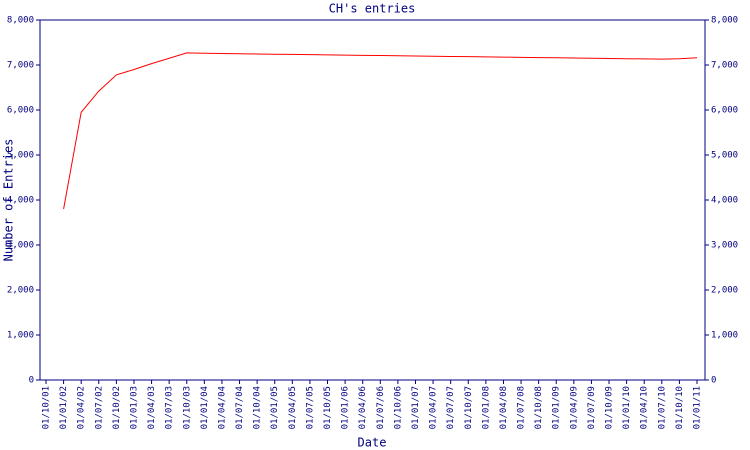 The width and height of the screenshot is (750, 450). Describe the element at coordinates (64, 407) in the screenshot. I see `x-tick-label: 01/01/02` at that location.